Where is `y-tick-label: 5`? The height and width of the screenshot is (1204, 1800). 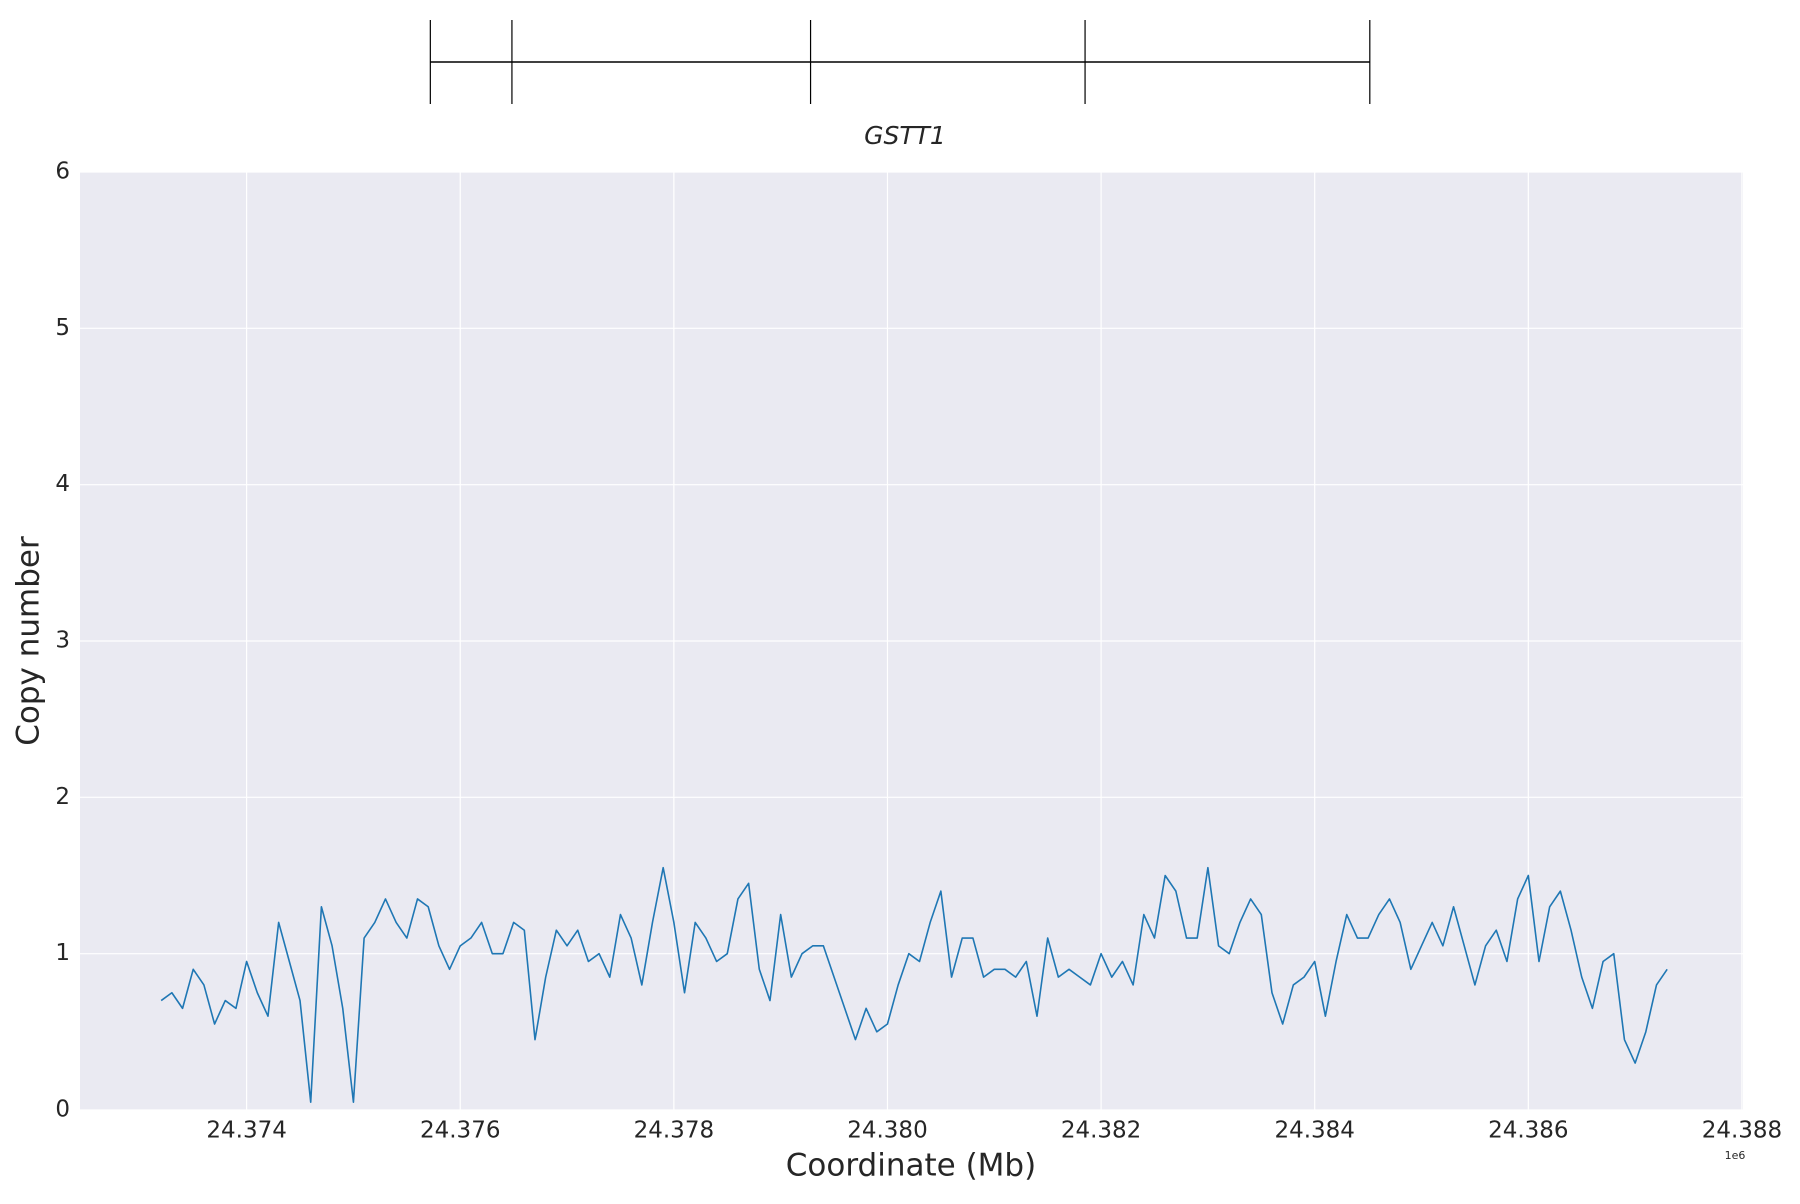 y-tick-label: 5 is located at coordinates (62, 328).